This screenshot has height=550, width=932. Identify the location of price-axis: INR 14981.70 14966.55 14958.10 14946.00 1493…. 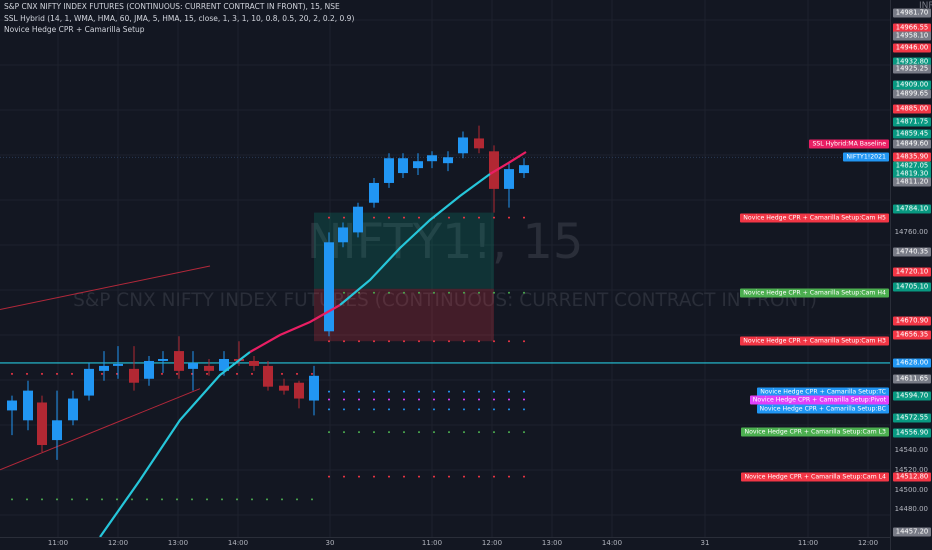
(911, 275).